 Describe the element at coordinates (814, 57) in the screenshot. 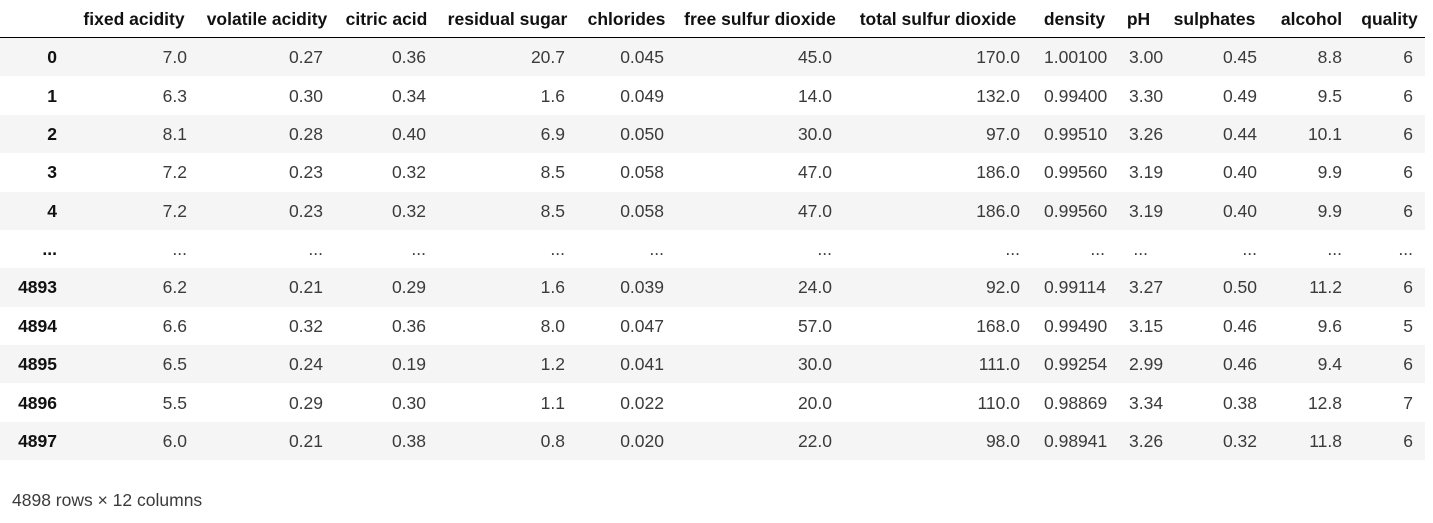

I see `table-cell: 45.0` at that location.